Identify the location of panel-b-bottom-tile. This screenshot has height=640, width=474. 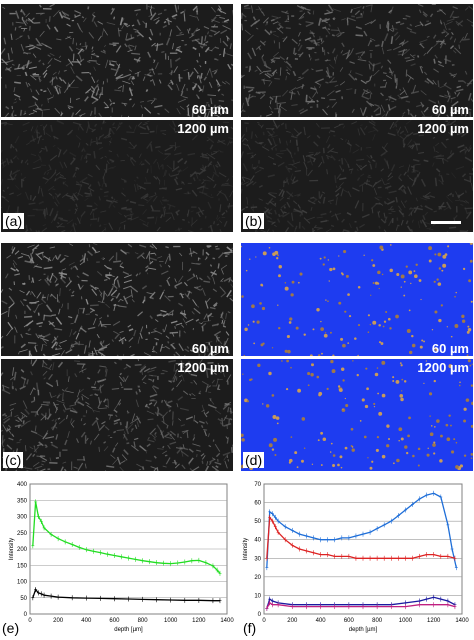
(357, 175).